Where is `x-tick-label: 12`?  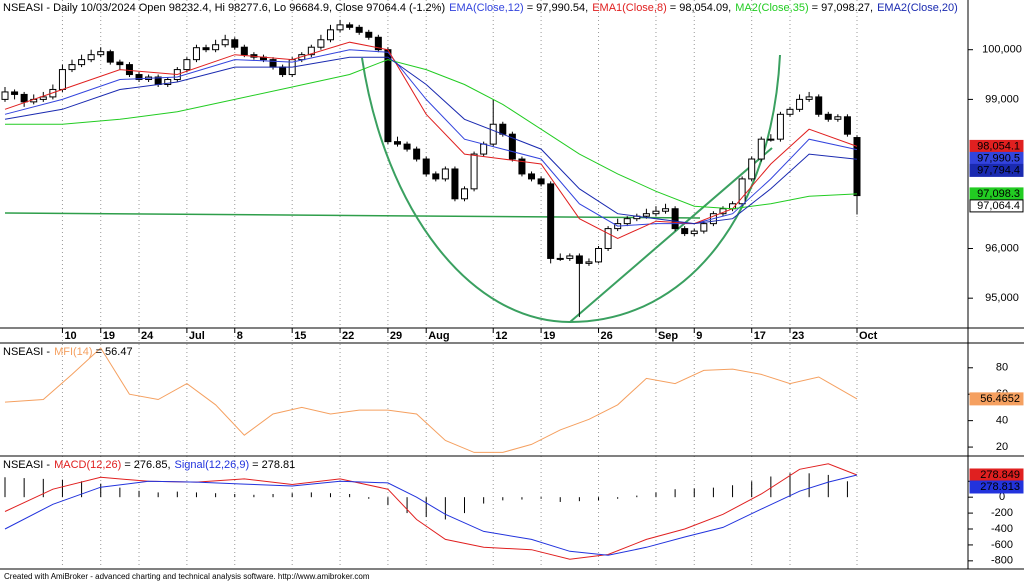
x-tick-label: 12 is located at coordinates (501, 336).